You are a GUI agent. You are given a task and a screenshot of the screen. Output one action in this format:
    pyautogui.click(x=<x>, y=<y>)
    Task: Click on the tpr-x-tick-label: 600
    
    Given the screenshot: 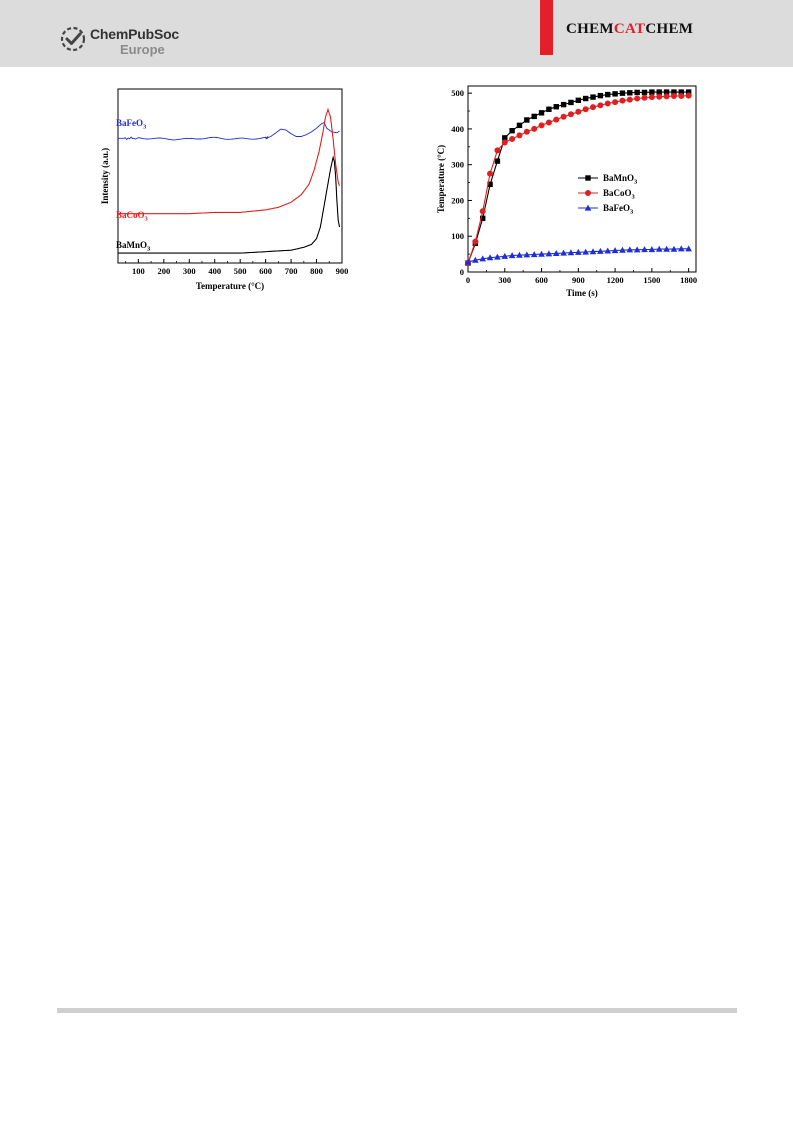 What is the action you would take?
    pyautogui.click(x=265, y=271)
    